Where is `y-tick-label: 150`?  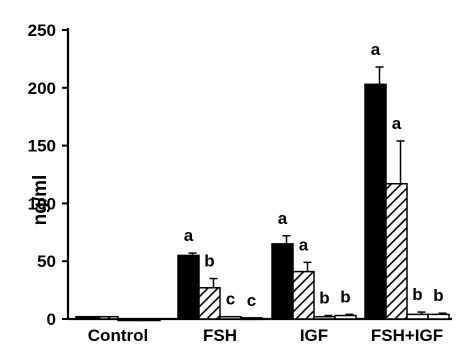 y-tick-label: 150 is located at coordinates (42, 146).